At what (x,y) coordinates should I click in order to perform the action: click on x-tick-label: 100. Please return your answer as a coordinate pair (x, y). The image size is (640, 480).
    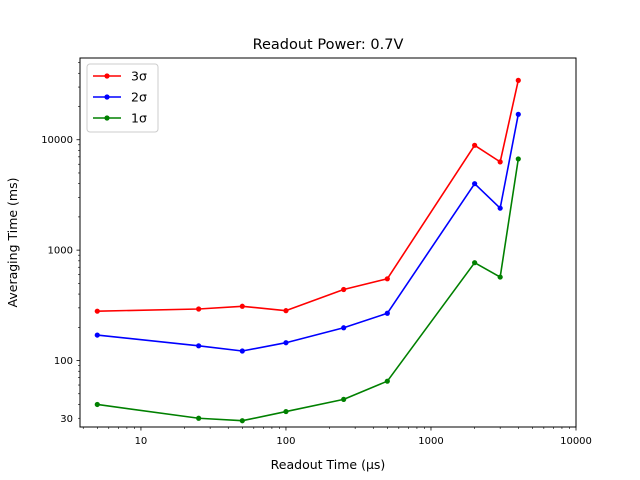
    Looking at the image, I should click on (285, 441).